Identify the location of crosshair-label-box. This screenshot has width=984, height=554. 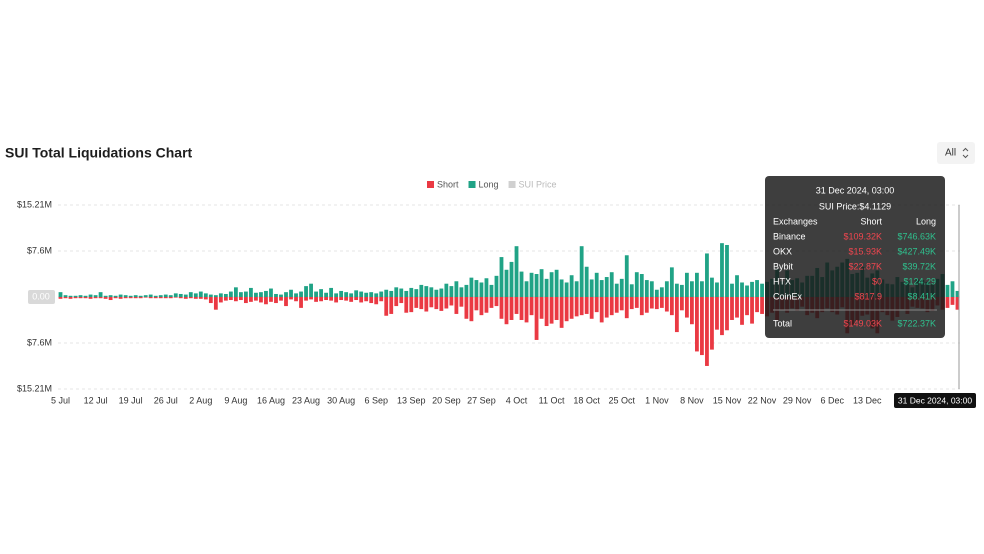
(935, 400).